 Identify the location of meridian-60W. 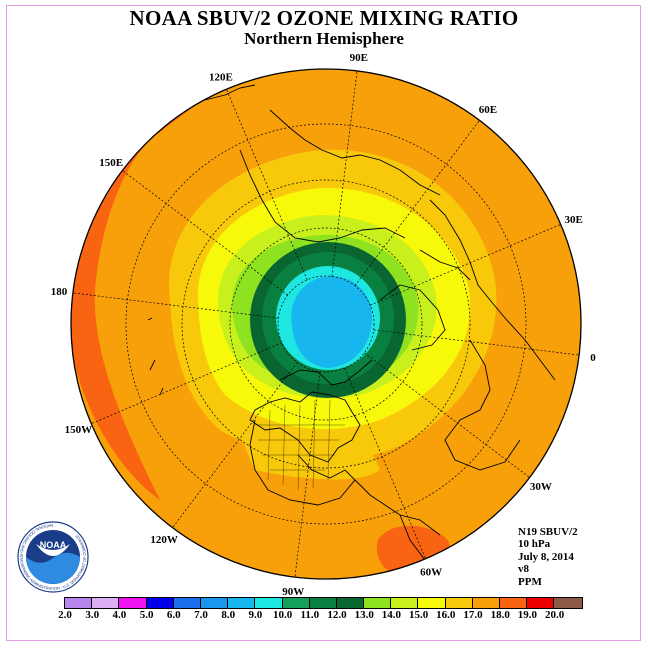
(385, 463).